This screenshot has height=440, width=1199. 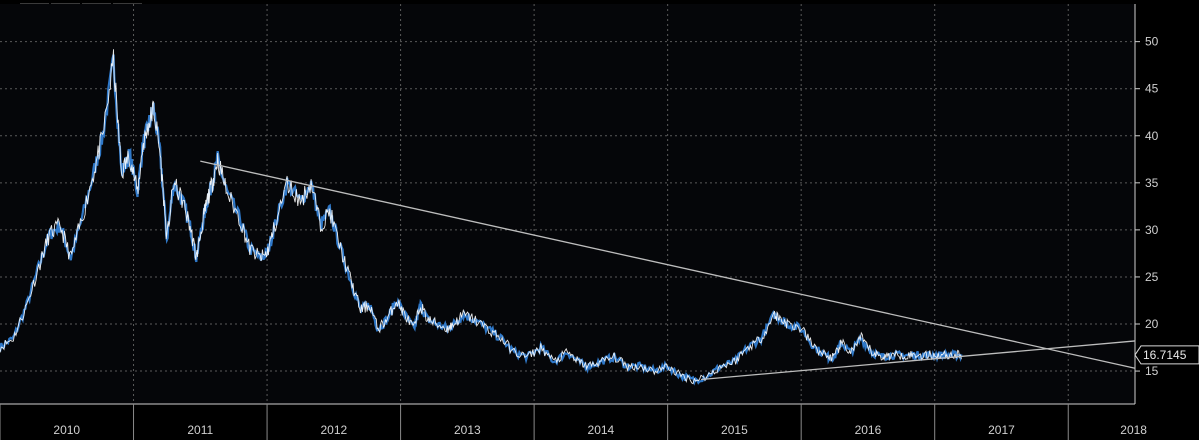 What do you see at coordinates (1152, 89) in the screenshot?
I see `y-tick-label: 45` at bounding box center [1152, 89].